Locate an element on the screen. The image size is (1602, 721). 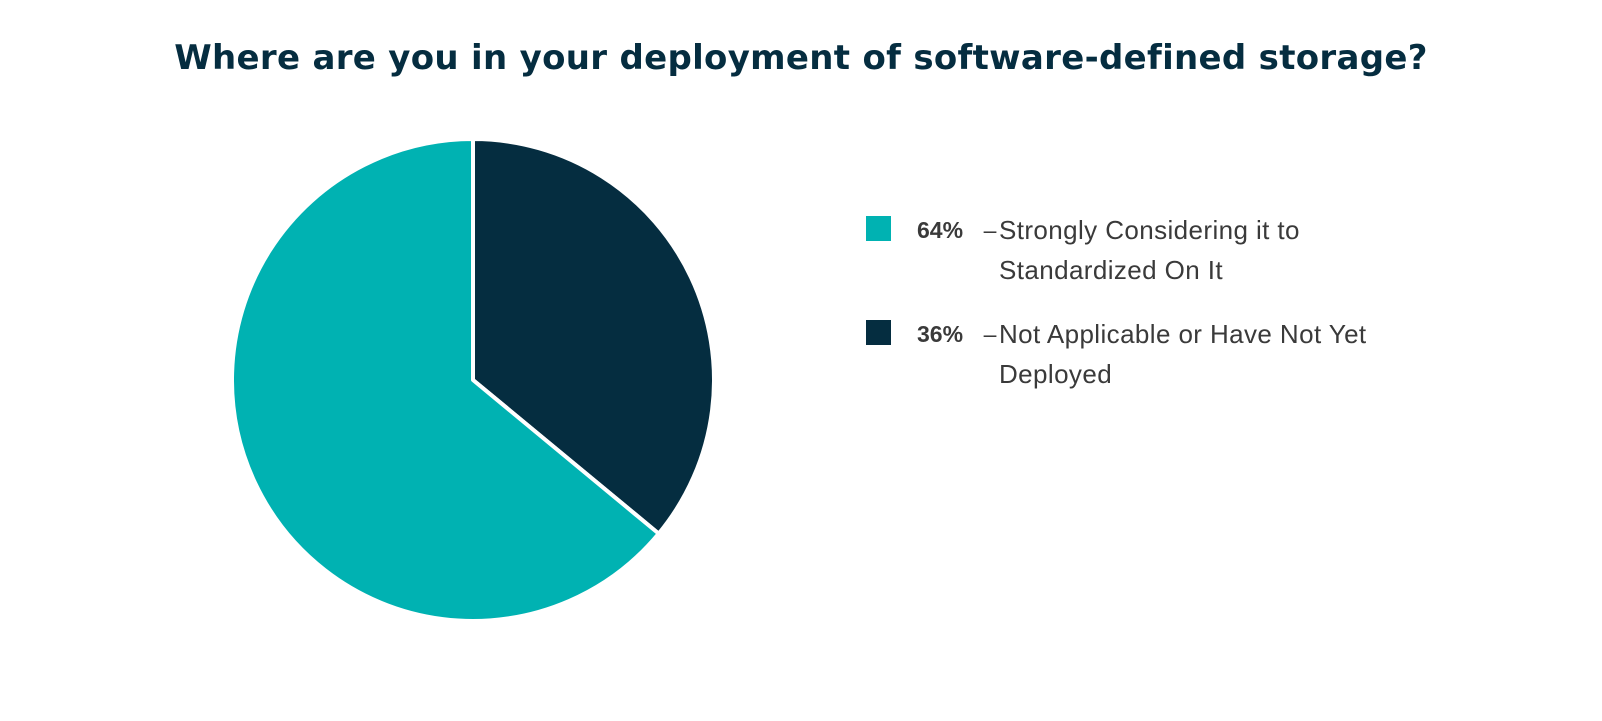
legend-percent: 36% is located at coordinates (940, 334).